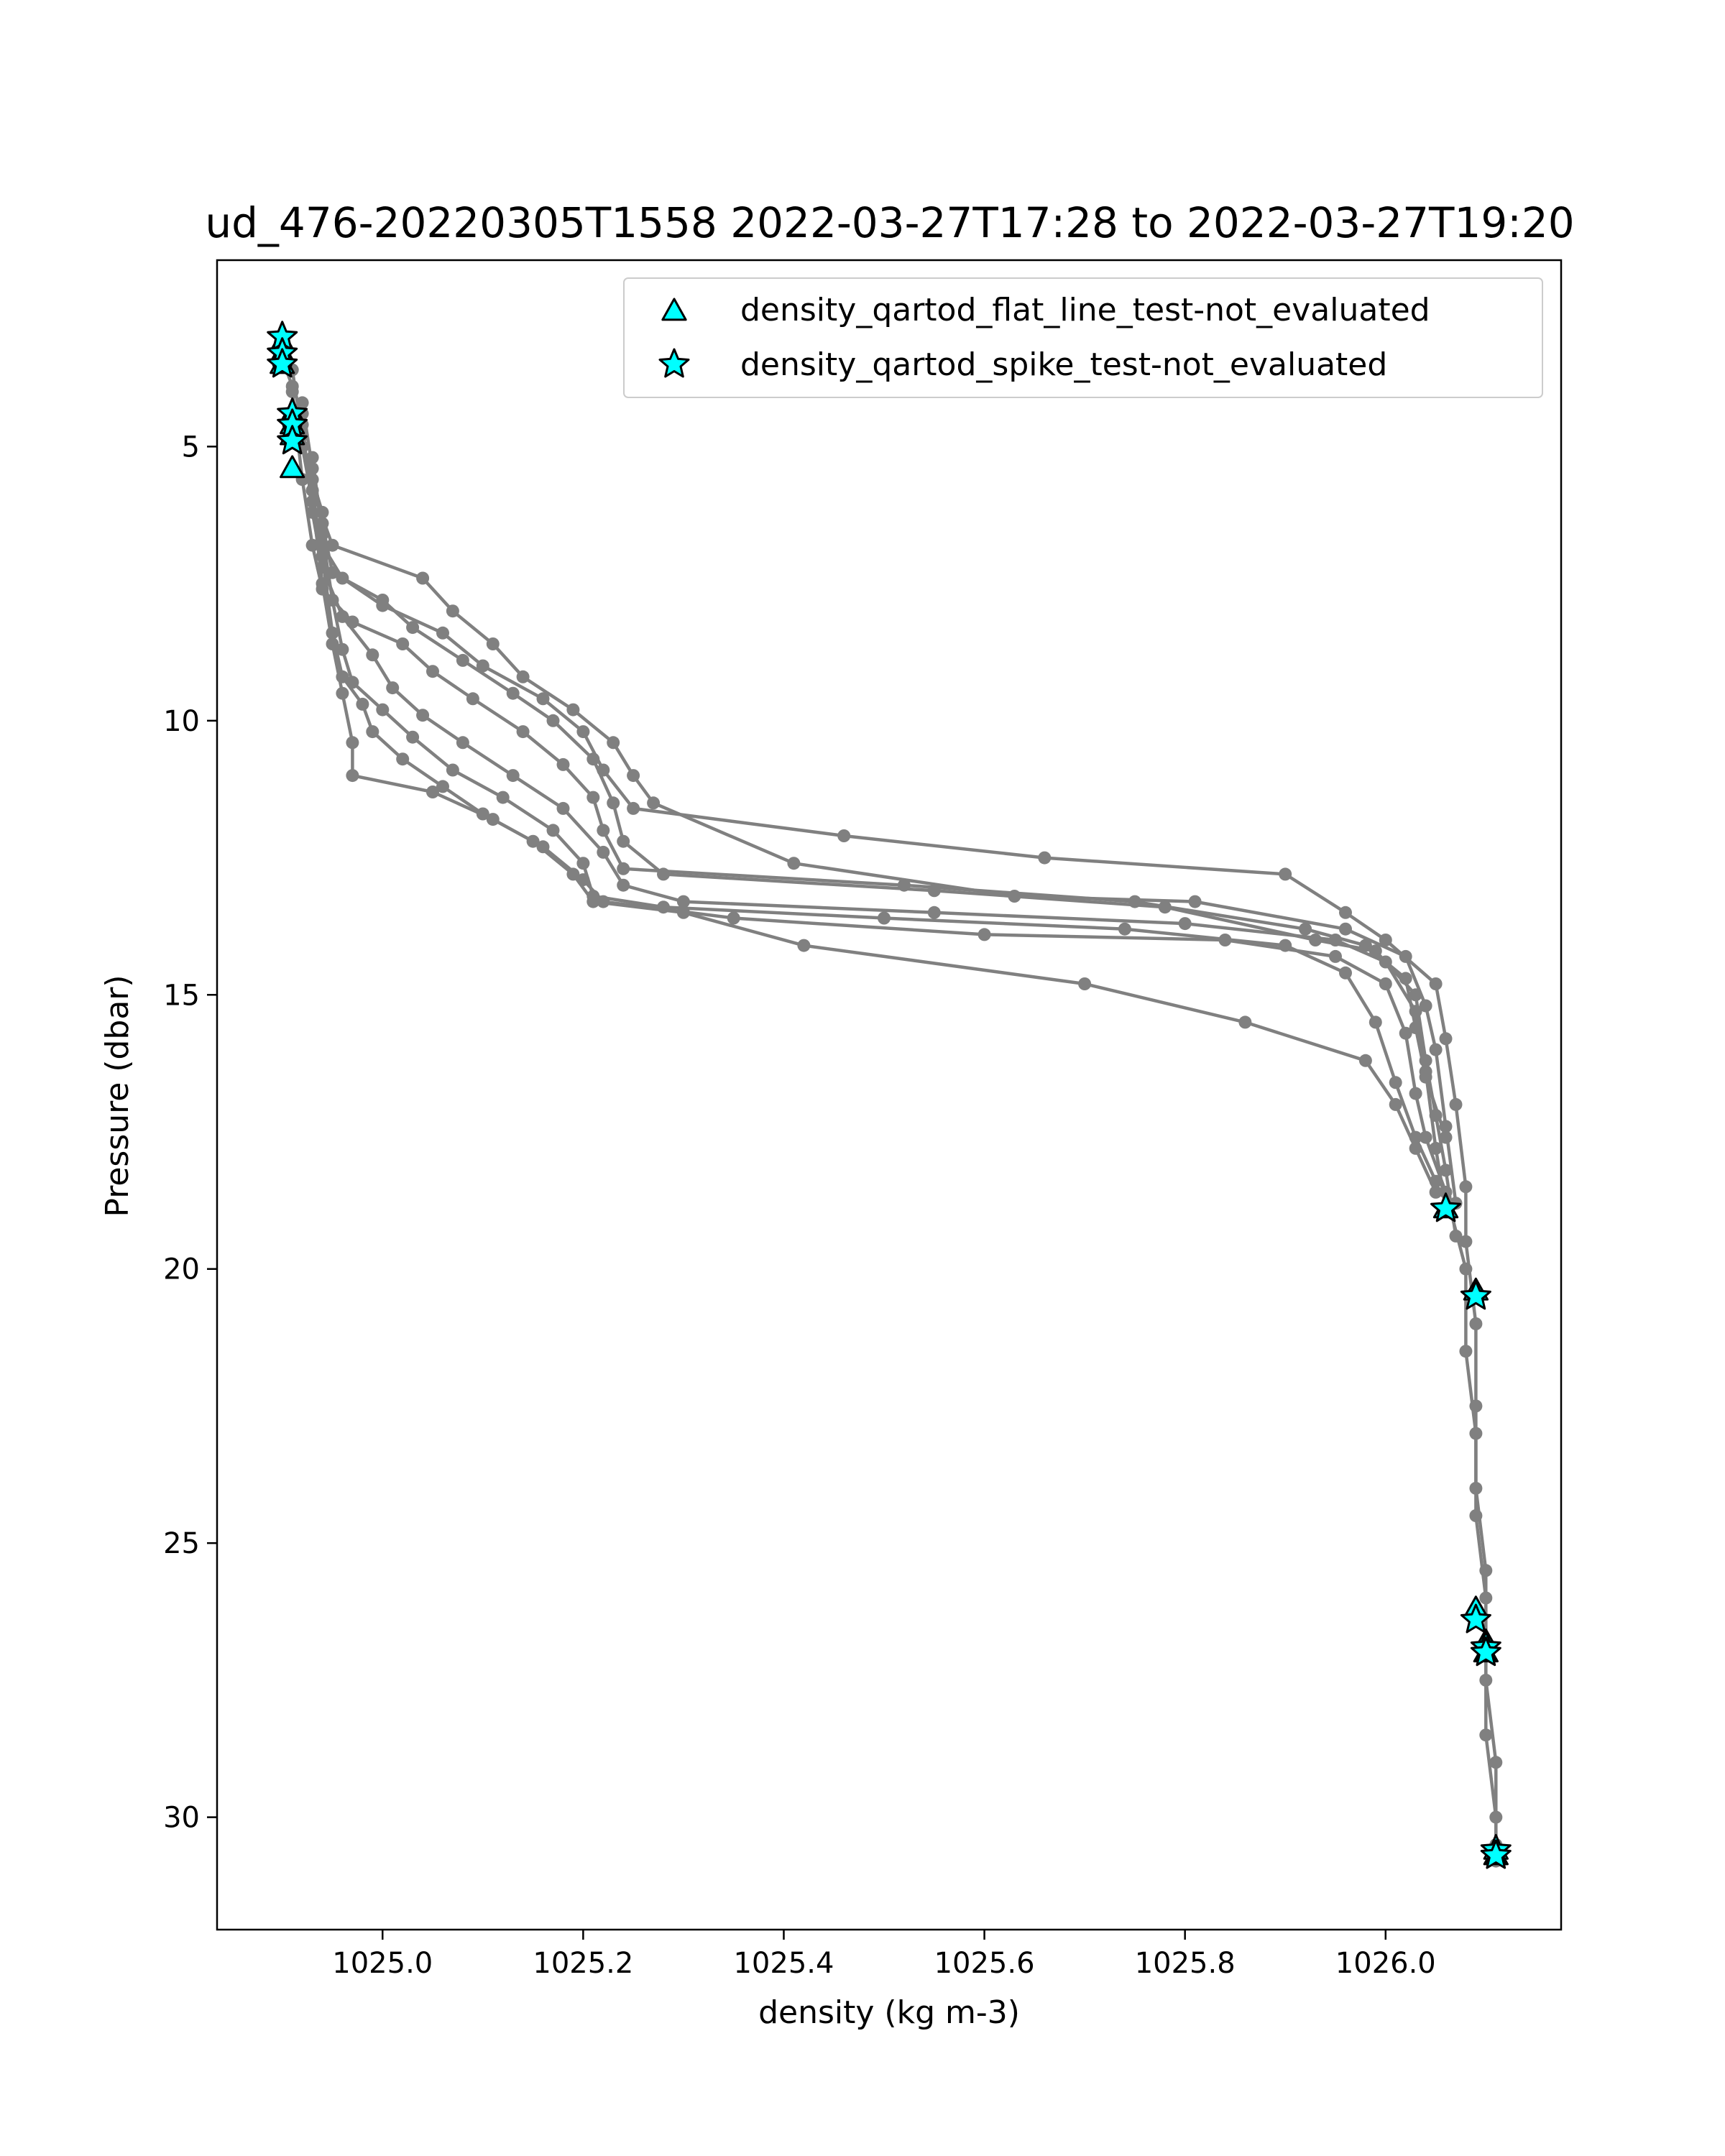  What do you see at coordinates (1385, 1964) in the screenshot?
I see `x-tick-label: 1026.0` at bounding box center [1385, 1964].